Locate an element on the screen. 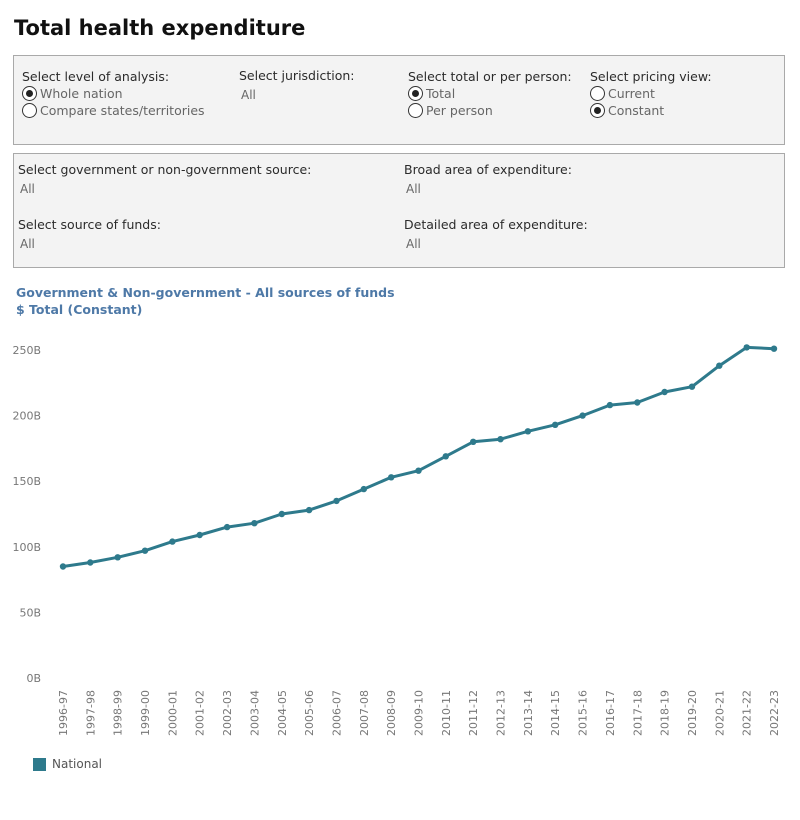  x-tick-label: 1997-98 is located at coordinates (90, 713).